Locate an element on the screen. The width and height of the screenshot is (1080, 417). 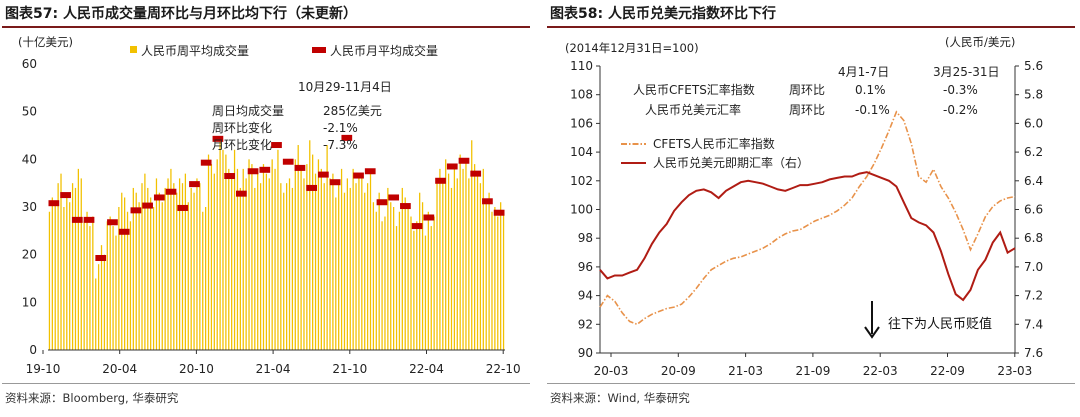
x-tick-label: 22-03 is located at coordinates (880, 371).